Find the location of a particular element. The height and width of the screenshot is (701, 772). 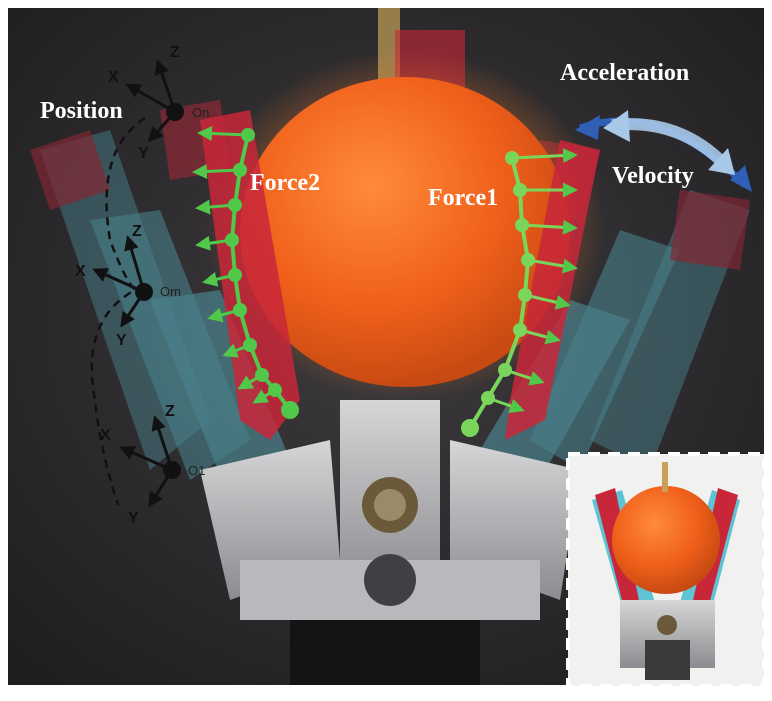

force2-nodes is located at coordinates (262, 273).